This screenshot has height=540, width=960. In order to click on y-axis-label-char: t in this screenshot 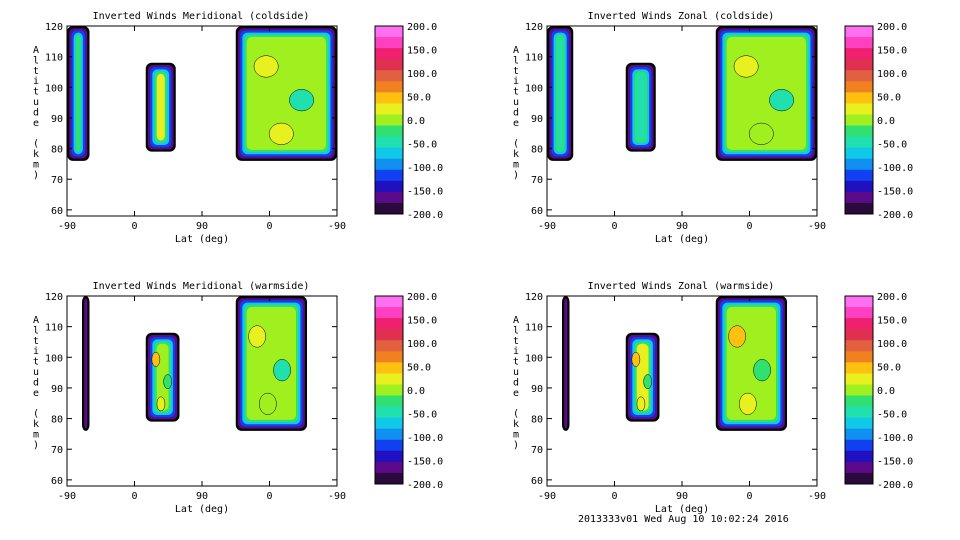, I will do `click(516, 71)`.